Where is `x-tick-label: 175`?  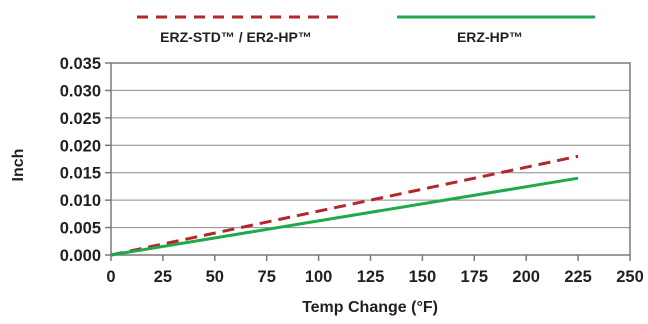
x-tick-label: 175 is located at coordinates (475, 277).